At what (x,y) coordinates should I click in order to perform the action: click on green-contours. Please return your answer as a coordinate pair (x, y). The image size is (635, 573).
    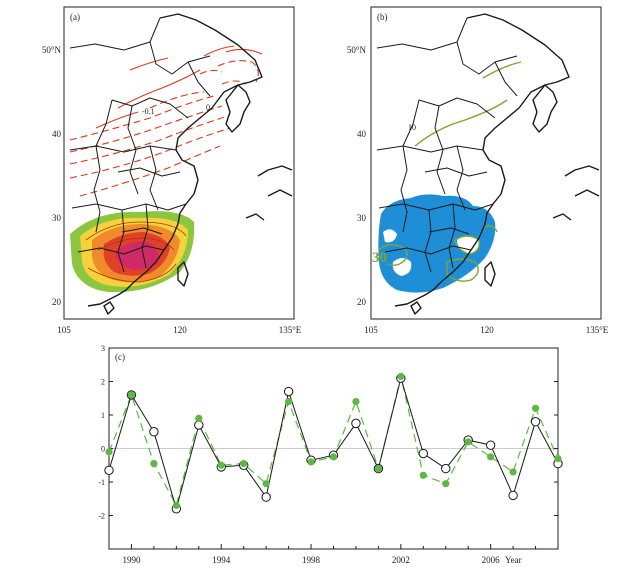
    Looking at the image, I should click on (450, 171).